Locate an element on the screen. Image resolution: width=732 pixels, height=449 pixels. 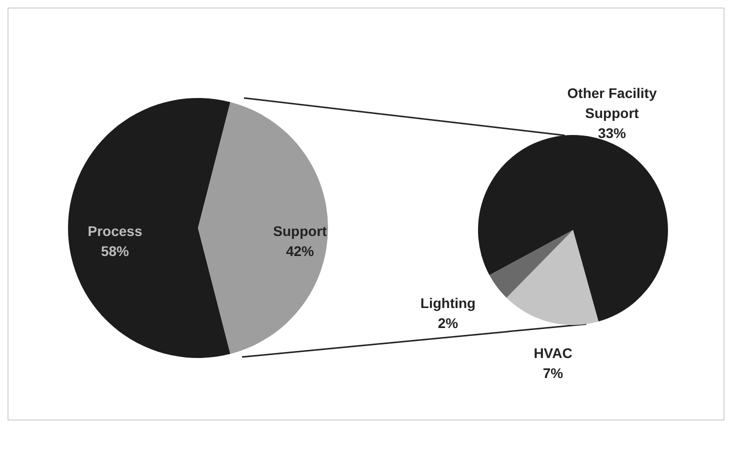
data-label: 42% is located at coordinates (300, 251).